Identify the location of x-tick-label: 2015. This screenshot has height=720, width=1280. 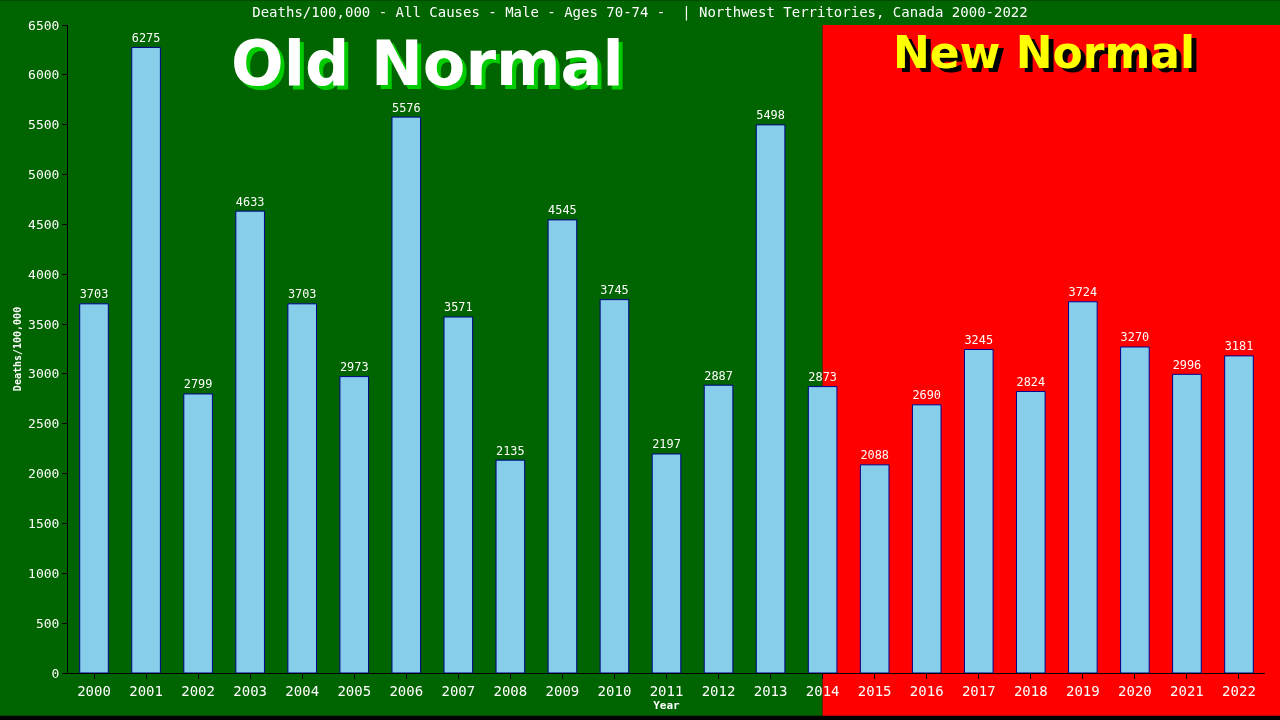
(874, 690).